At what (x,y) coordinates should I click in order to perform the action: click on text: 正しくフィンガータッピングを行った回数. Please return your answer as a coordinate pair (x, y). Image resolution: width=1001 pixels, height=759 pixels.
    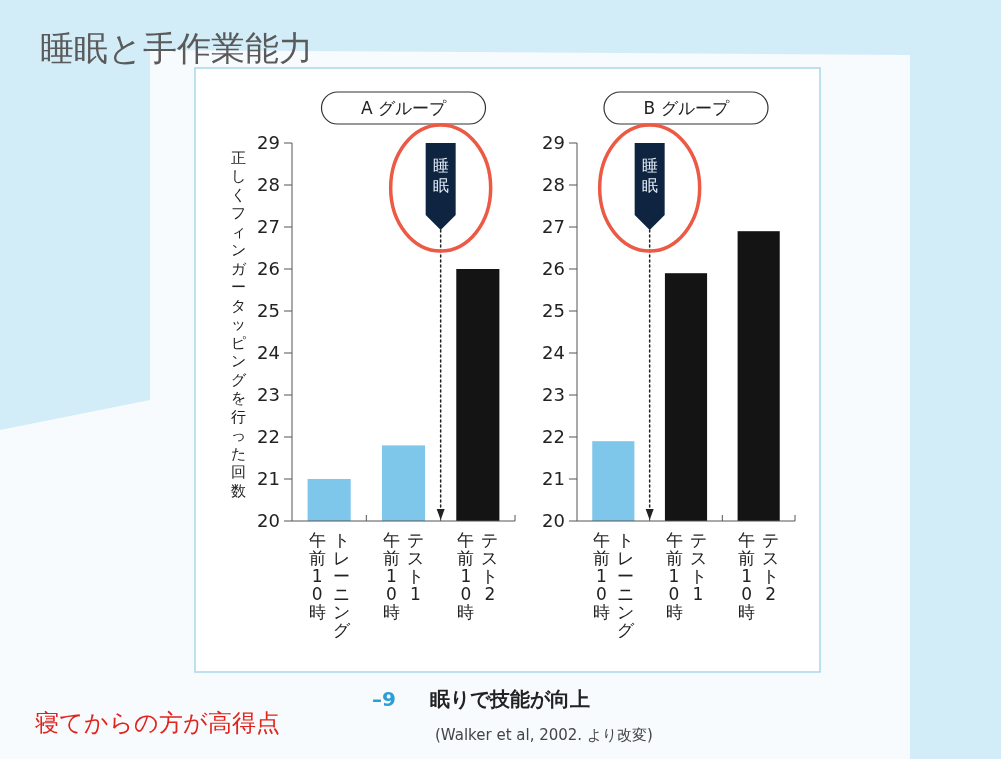
    Looking at the image, I should click on (238, 324).